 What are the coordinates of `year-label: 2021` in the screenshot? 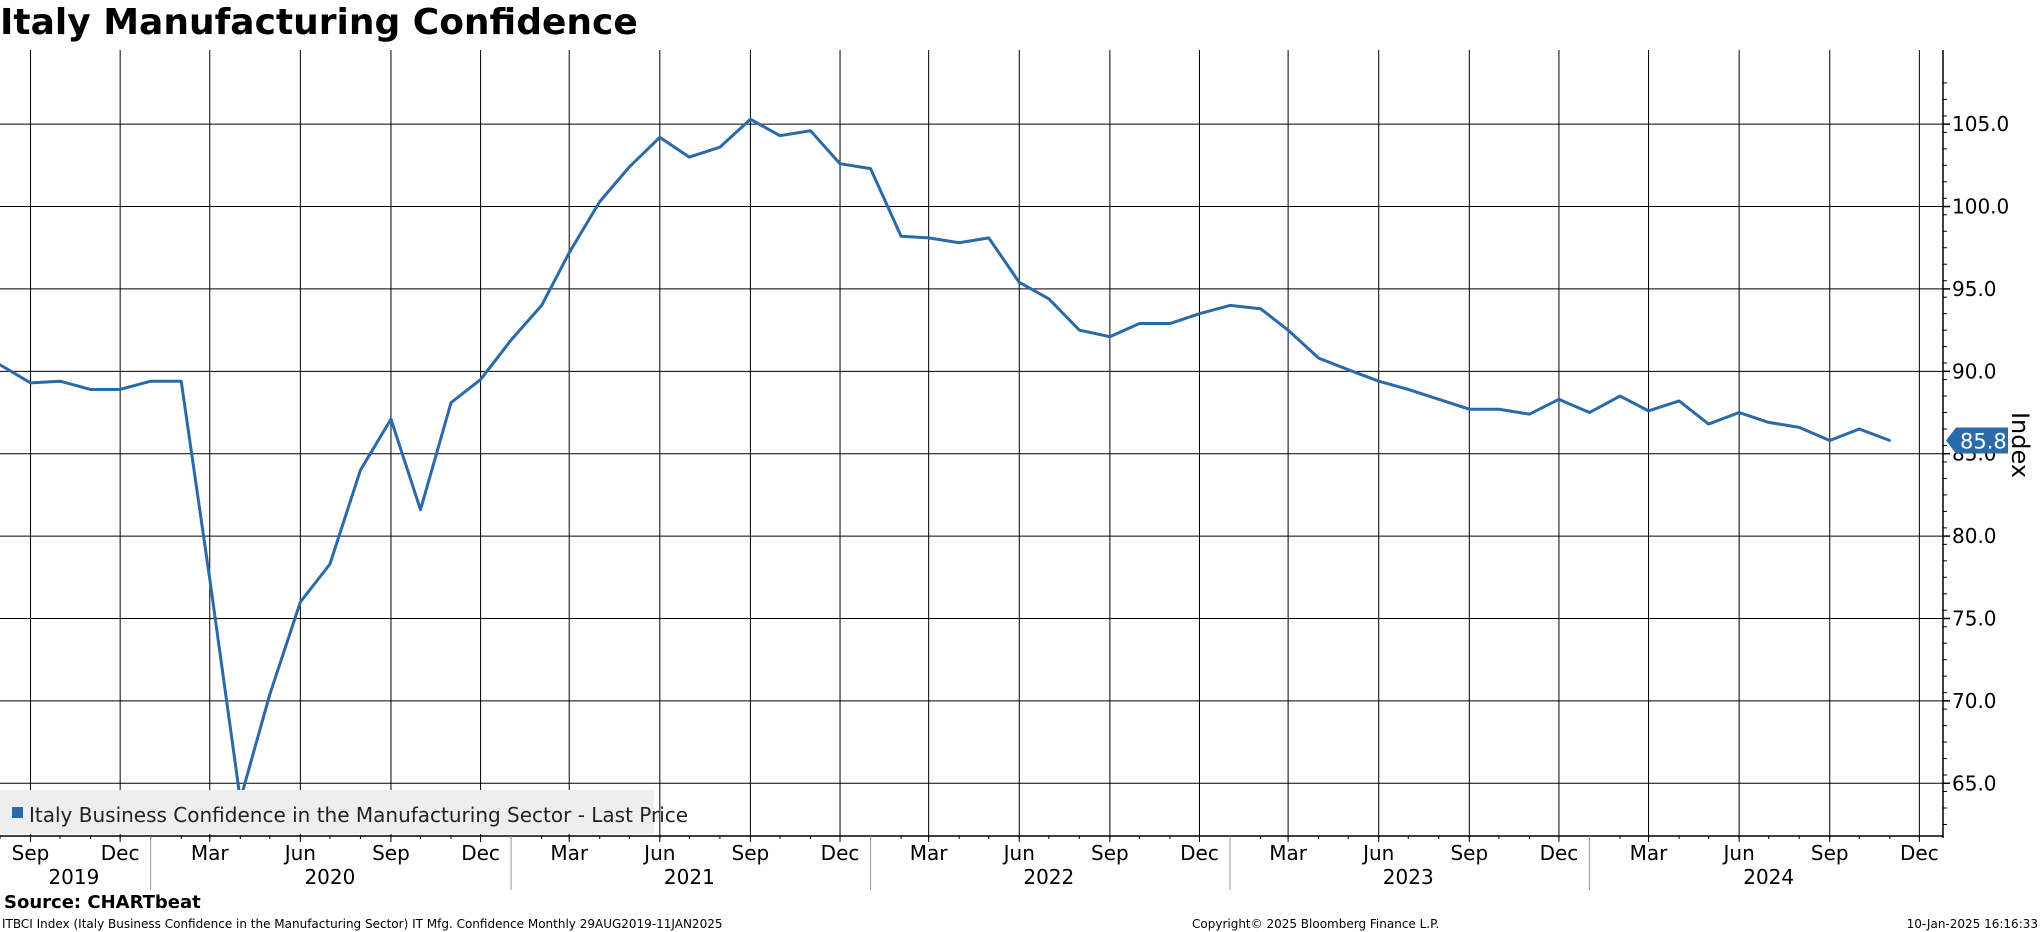 It's located at (689, 877).